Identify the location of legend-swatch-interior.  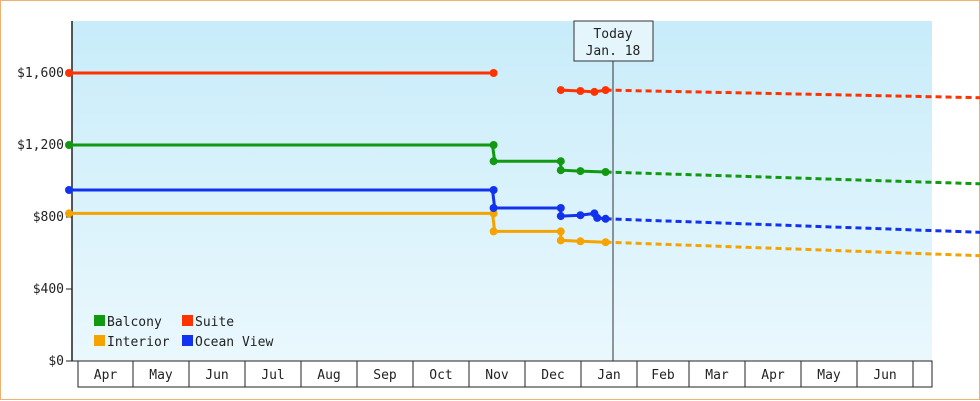
(99, 340).